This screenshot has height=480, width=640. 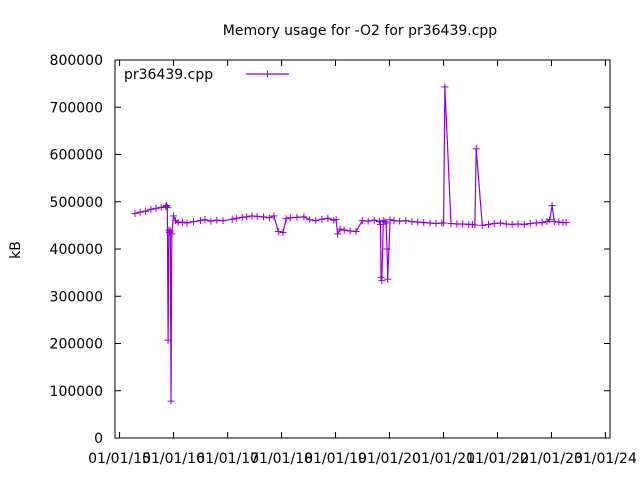 I want to click on y-tick-label: 200000, so click(x=76, y=345).